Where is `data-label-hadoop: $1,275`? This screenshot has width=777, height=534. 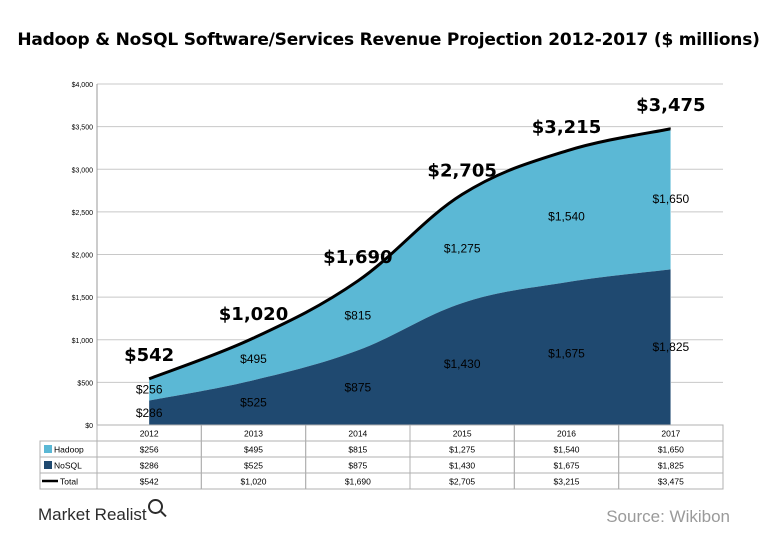
data-label-hadoop: $1,275 is located at coordinates (462, 249).